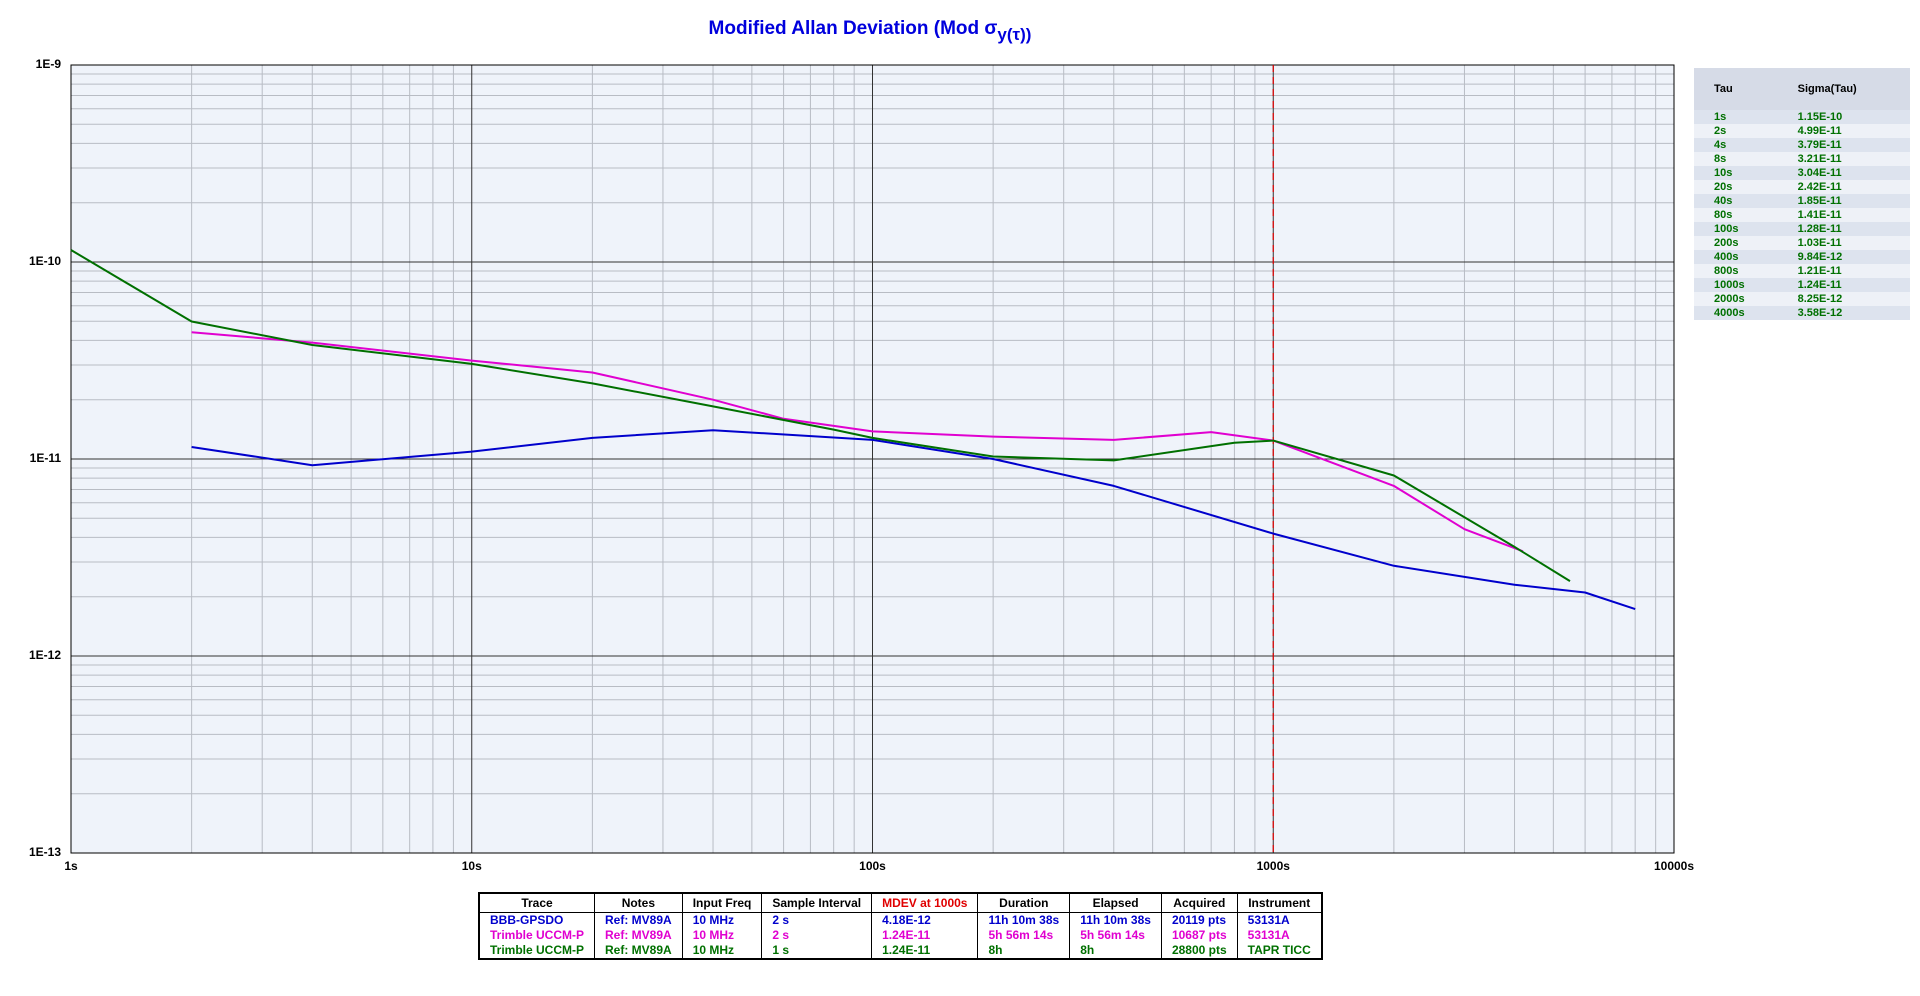  Describe the element at coordinates (1019, 34) in the screenshot. I see `title-tail: (τ))` at that location.